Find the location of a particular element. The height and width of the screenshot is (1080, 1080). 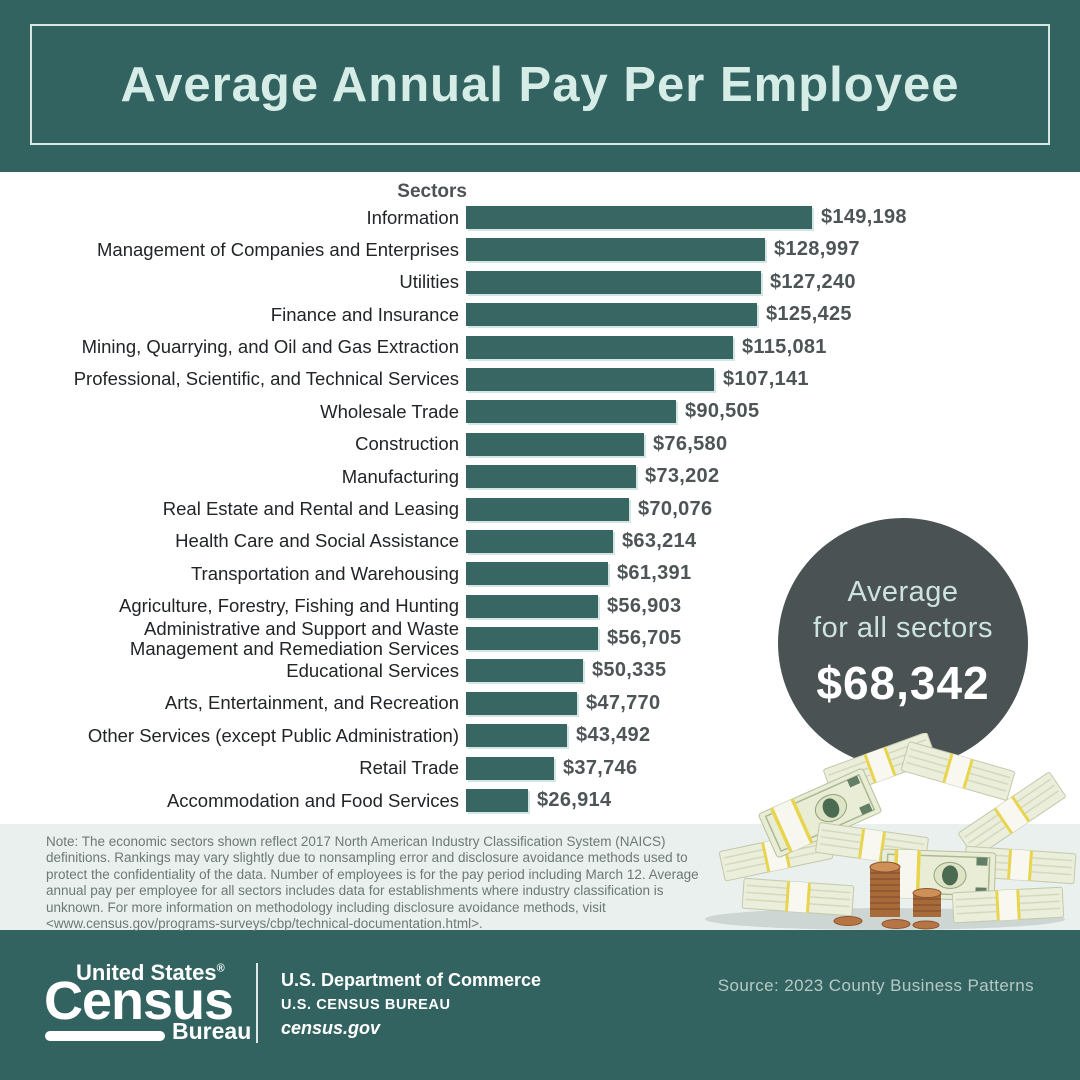

average-badge-value: $68,342 is located at coordinates (903, 682).